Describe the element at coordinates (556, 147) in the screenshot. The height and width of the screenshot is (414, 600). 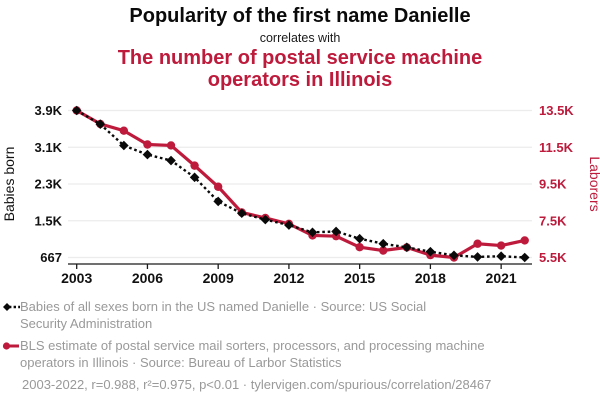
I see `svg-text: 11.5K` at that location.